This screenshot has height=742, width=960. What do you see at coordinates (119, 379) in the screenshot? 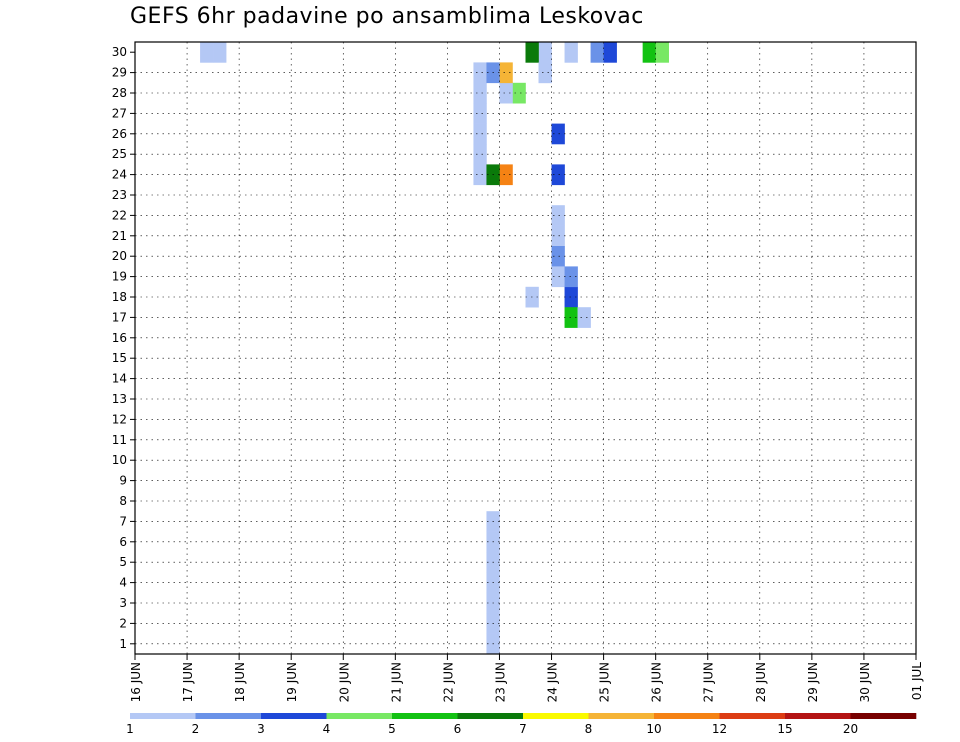
I see `y-tick-label: 14` at bounding box center [119, 379].